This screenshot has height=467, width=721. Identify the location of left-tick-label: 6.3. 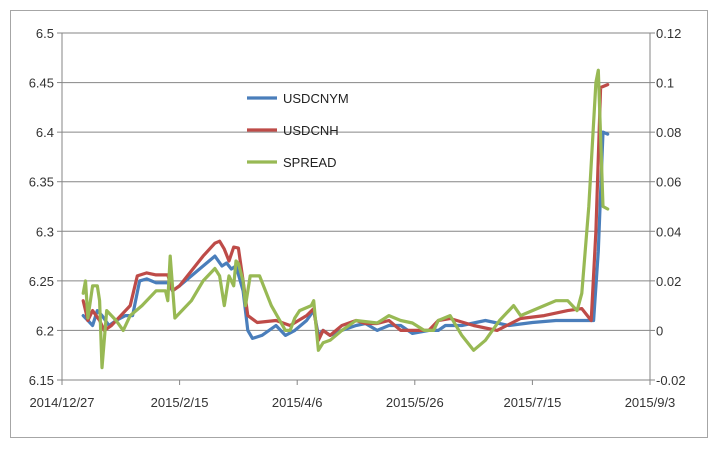
(45, 231).